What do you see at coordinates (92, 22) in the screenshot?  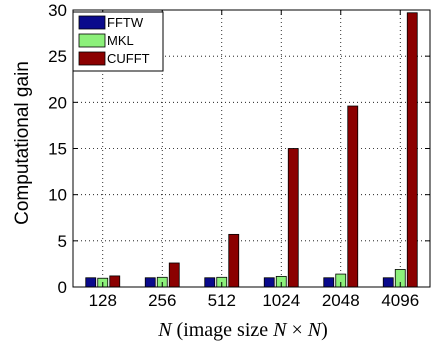 I see `legend-swatch-fftw` at bounding box center [92, 22].